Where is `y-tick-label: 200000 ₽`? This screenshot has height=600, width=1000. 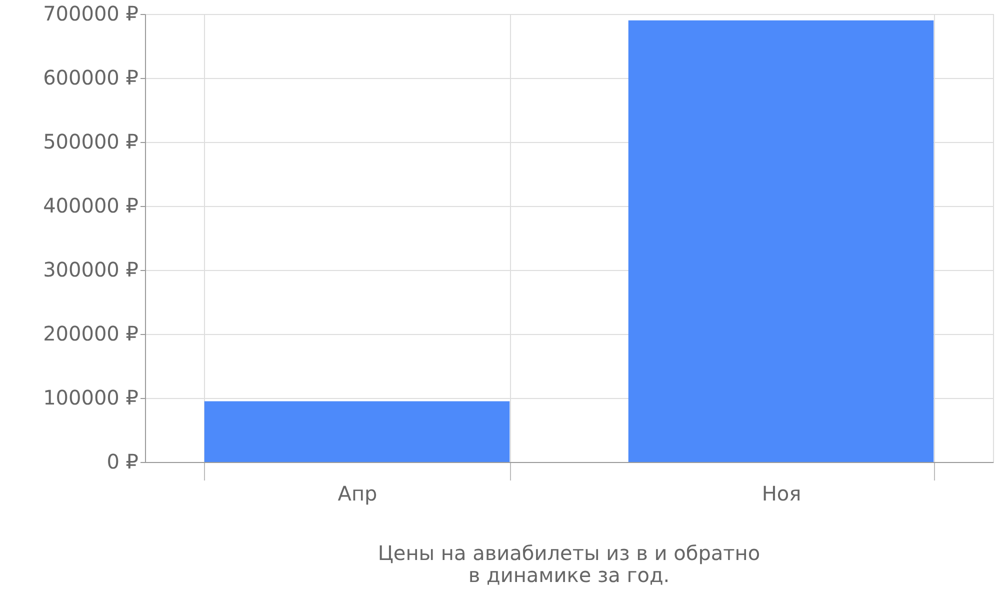 y-tick-label: 200000 ₽ is located at coordinates (91, 334).